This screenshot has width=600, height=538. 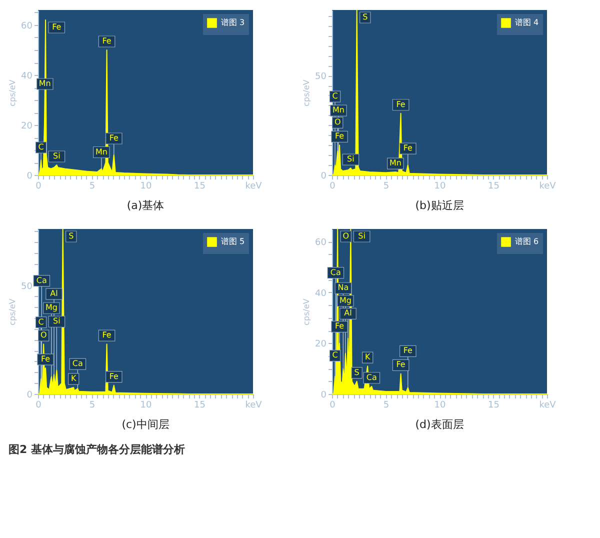 I want to click on text: (a)基体, so click(x=145, y=205).